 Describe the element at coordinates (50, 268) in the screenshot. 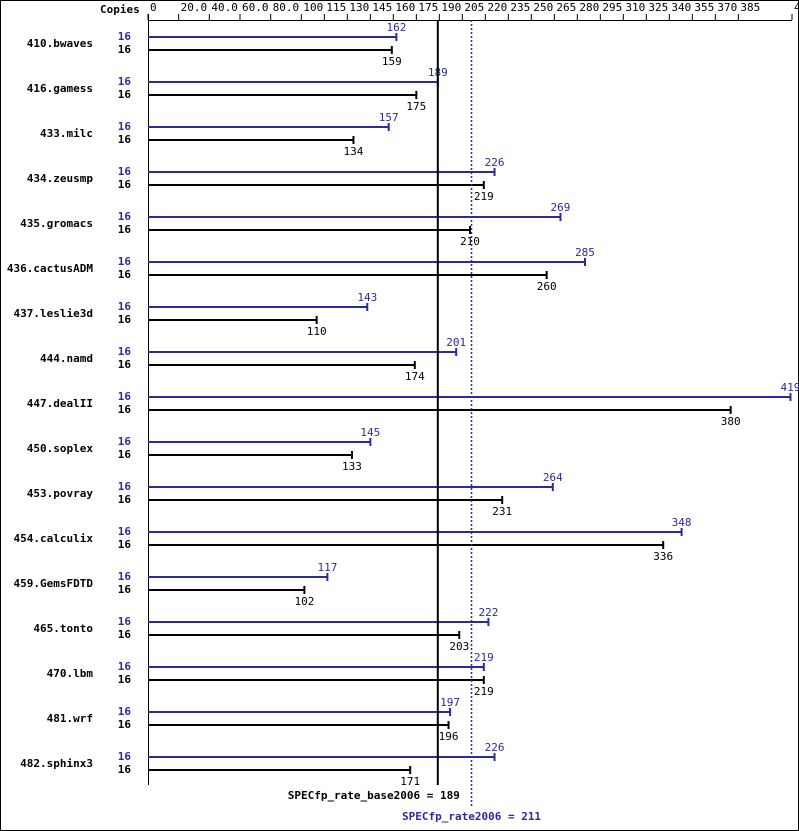

I see `benchmark-label: 436.cactusADM` at that location.